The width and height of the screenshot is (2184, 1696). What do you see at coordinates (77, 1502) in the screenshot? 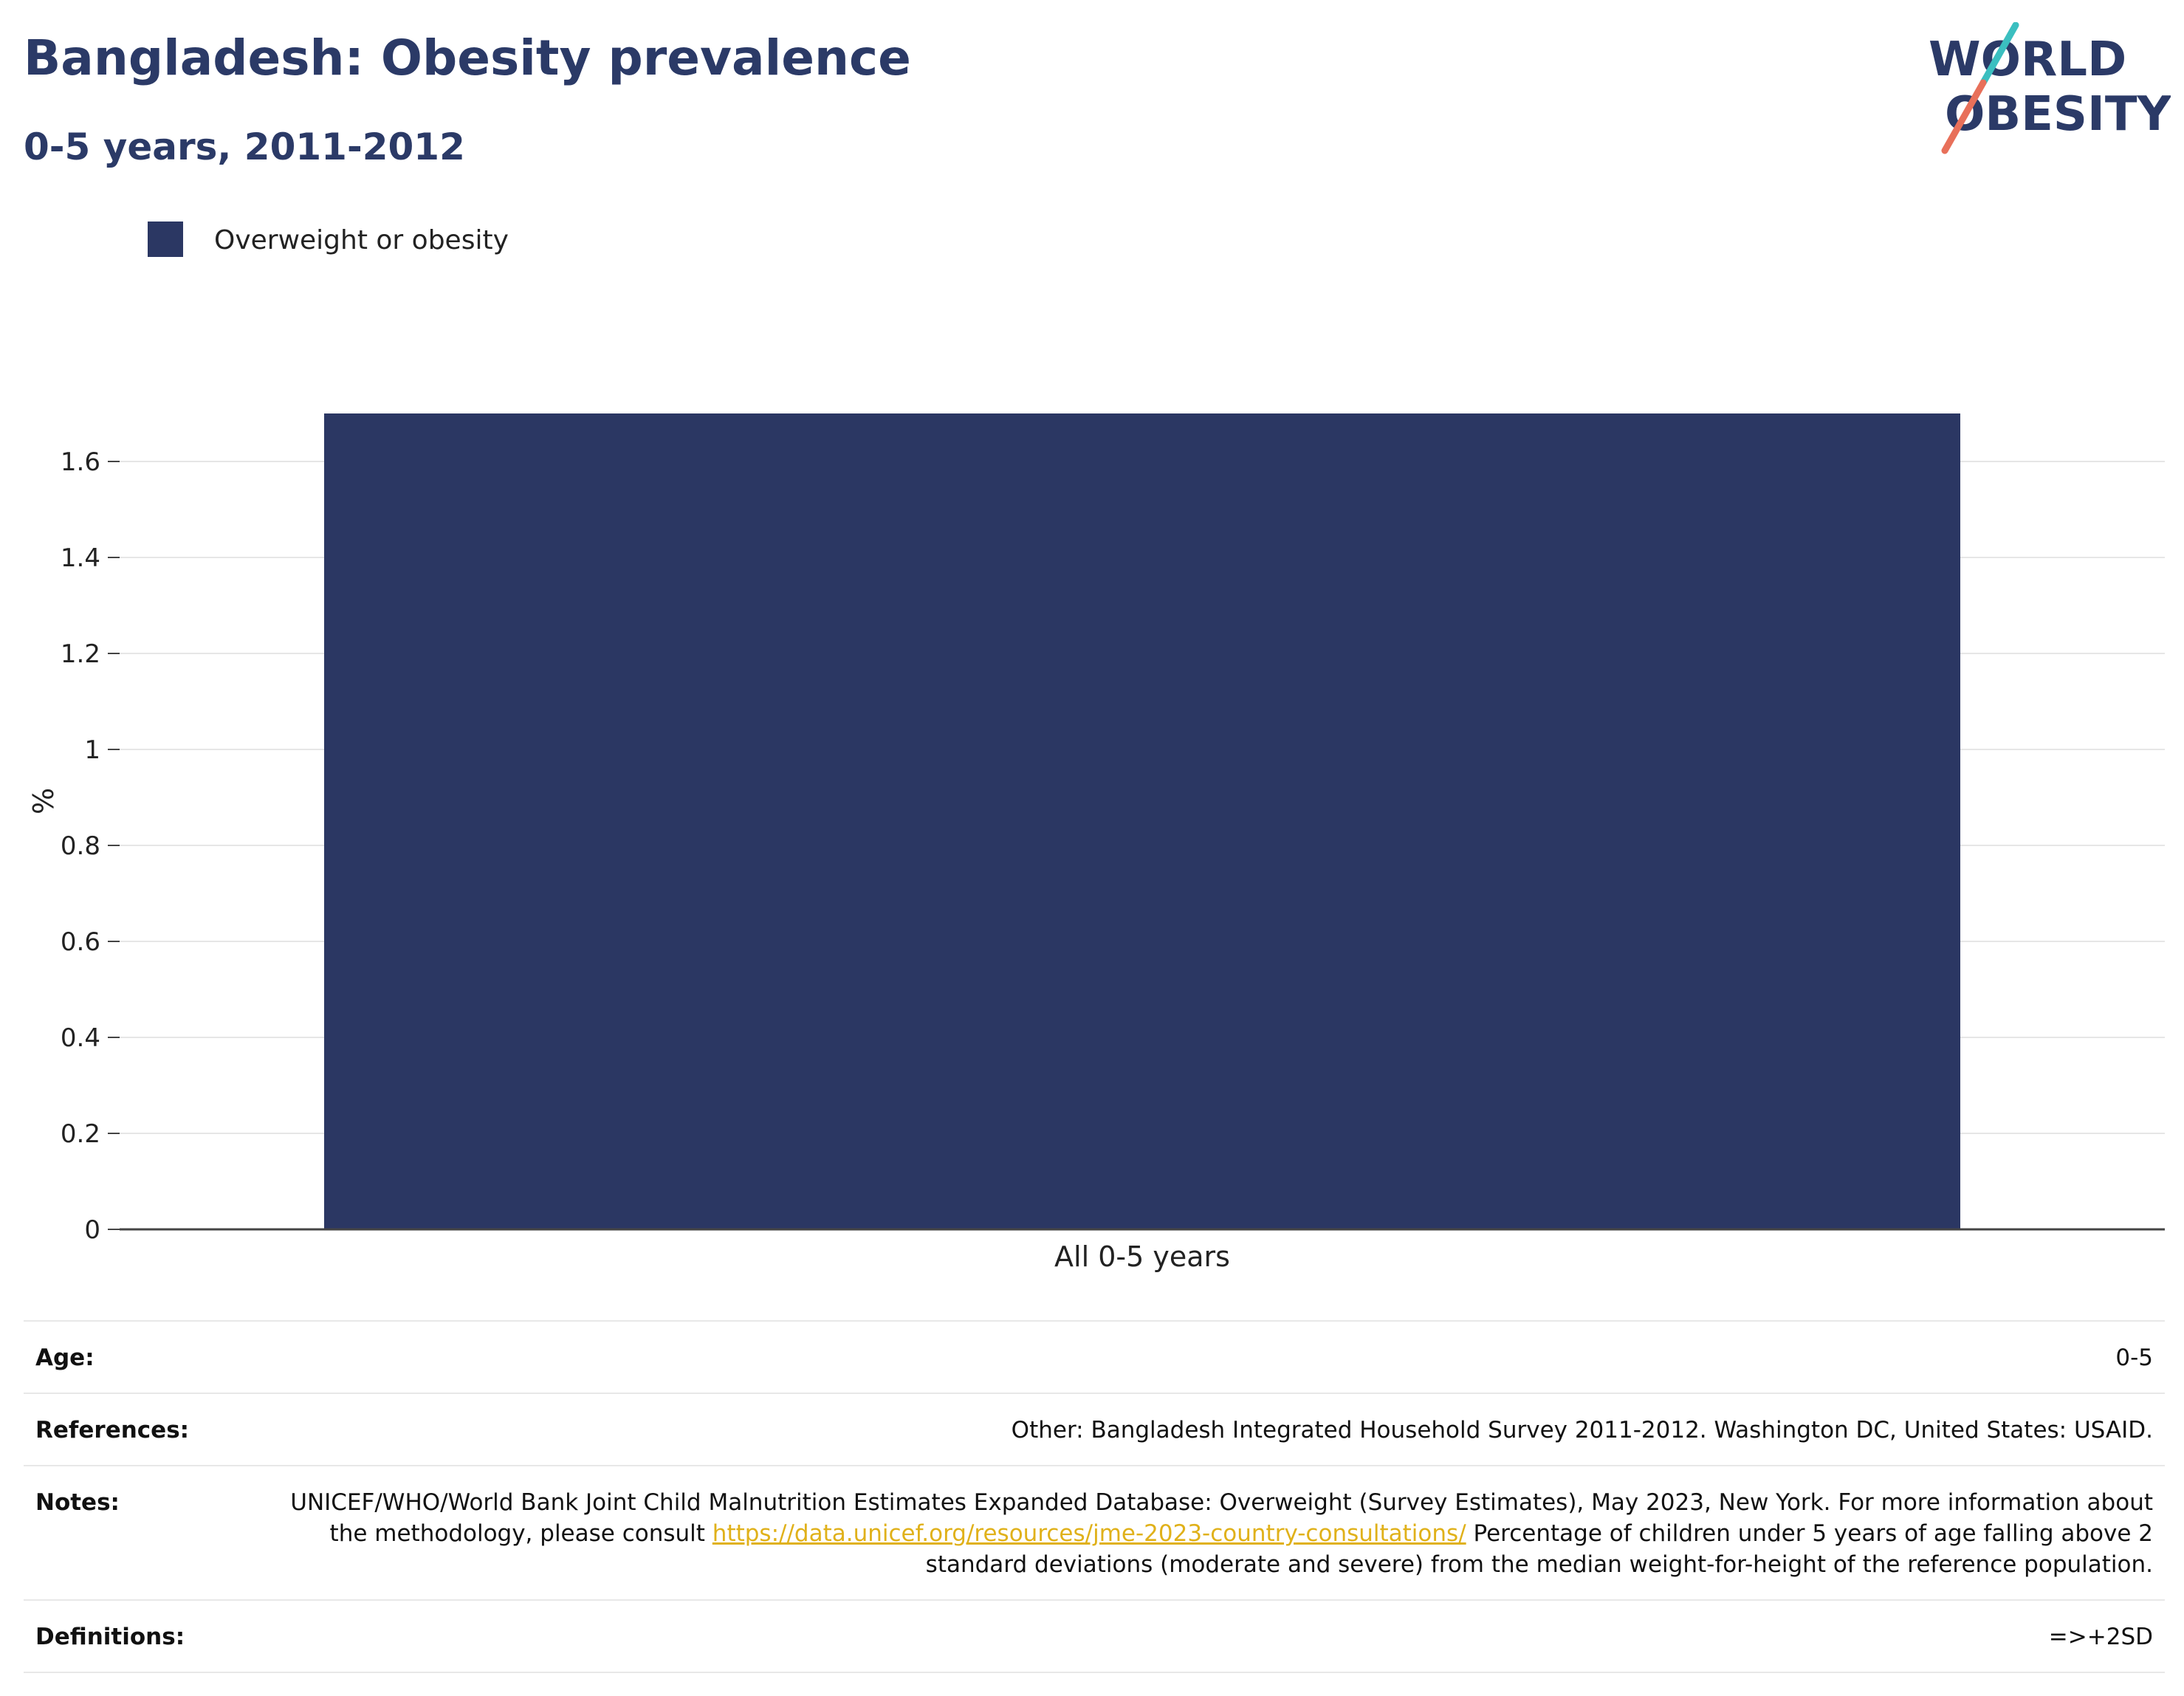
I see `notes-label: Notes:` at bounding box center [77, 1502].